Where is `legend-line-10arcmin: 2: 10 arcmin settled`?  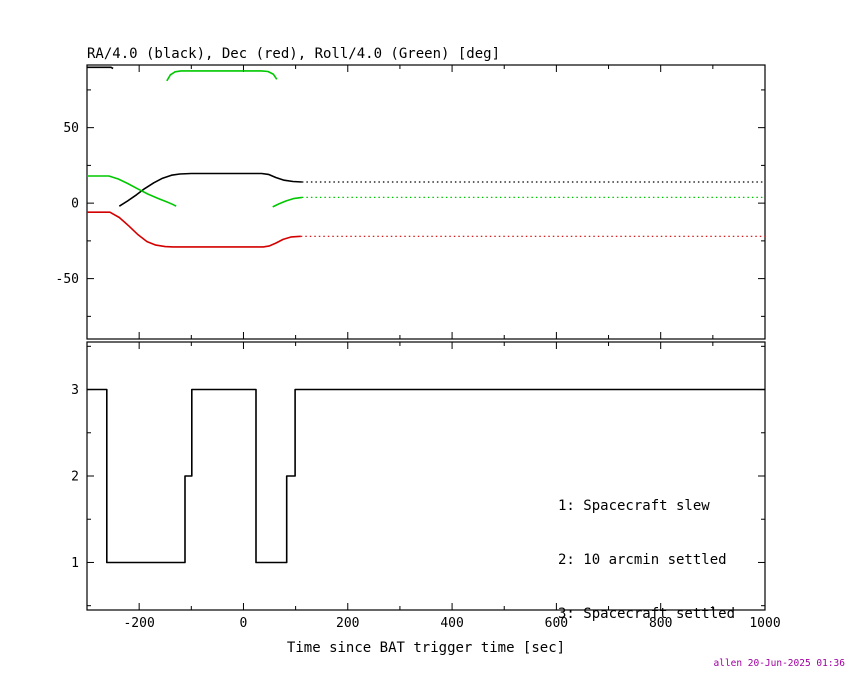
legend-line-10arcmin: 2: 10 arcmin settled is located at coordinates (642, 560).